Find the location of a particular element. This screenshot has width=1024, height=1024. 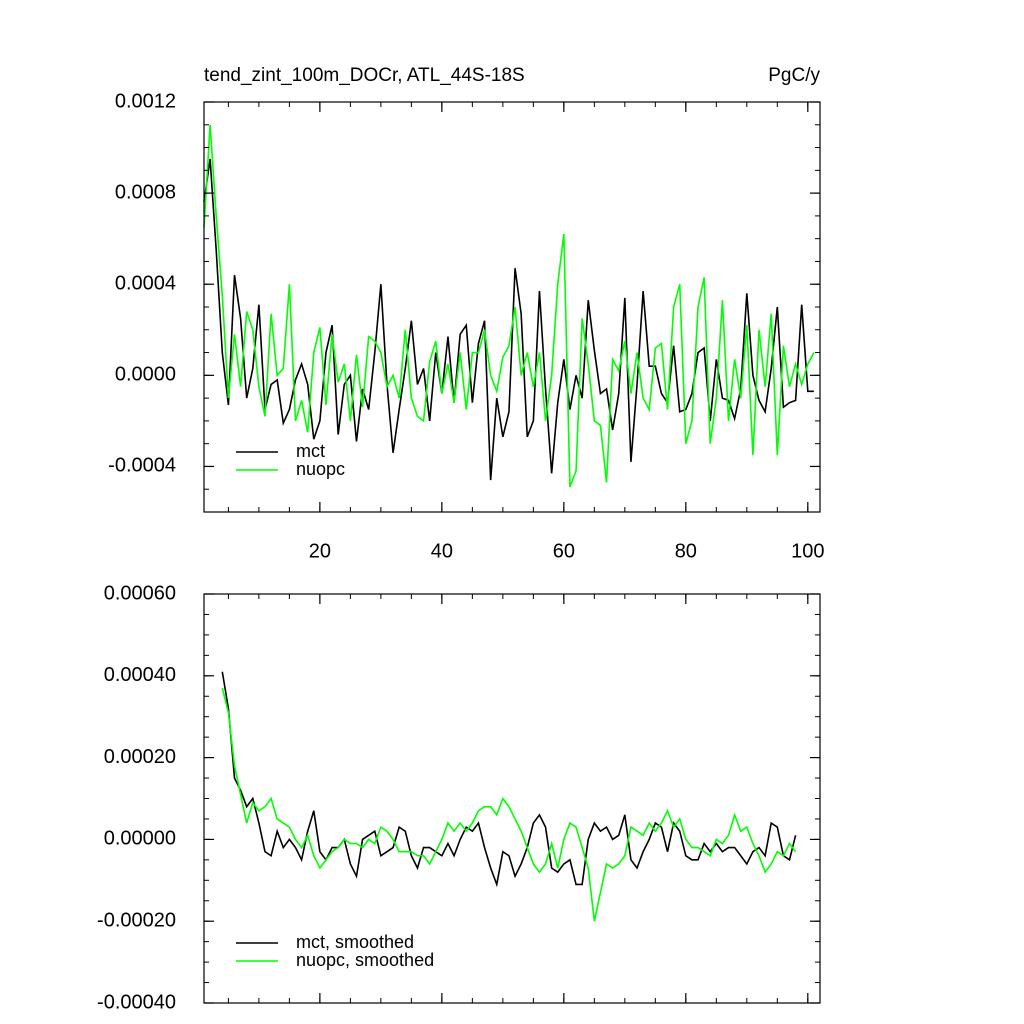

legend-label: mct is located at coordinates (310, 451).